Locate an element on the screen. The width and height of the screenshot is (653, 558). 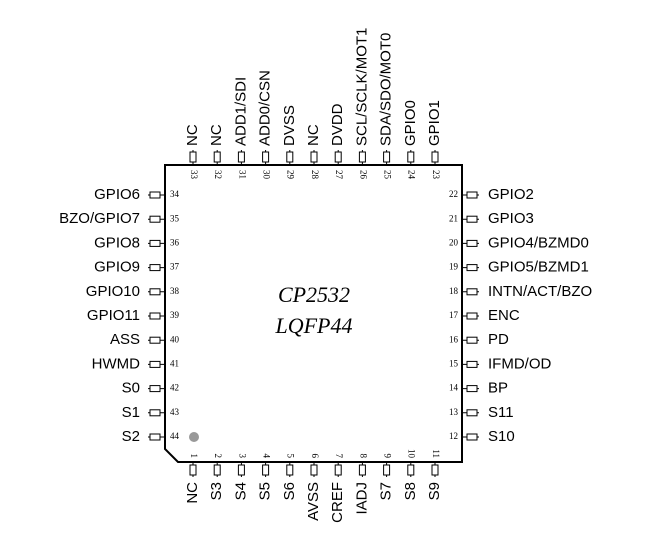
pin-number: 24 is located at coordinates (412, 175).